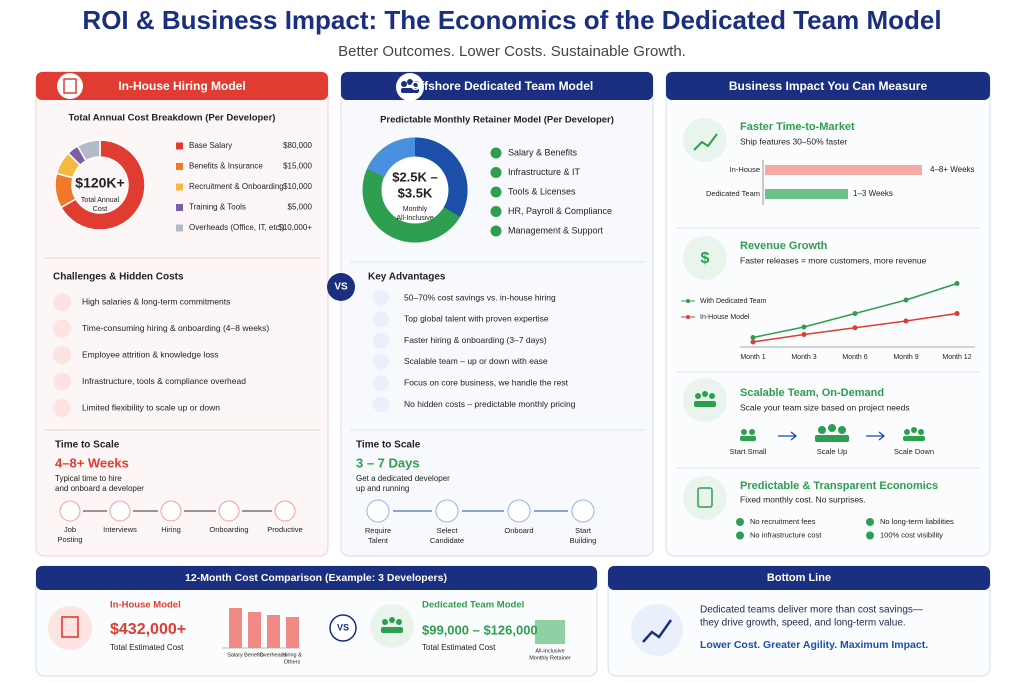 This screenshot has width=1024, height=683. Describe the element at coordinates (803, 357) in the screenshot. I see `x-tick-label: Month 3` at that location.